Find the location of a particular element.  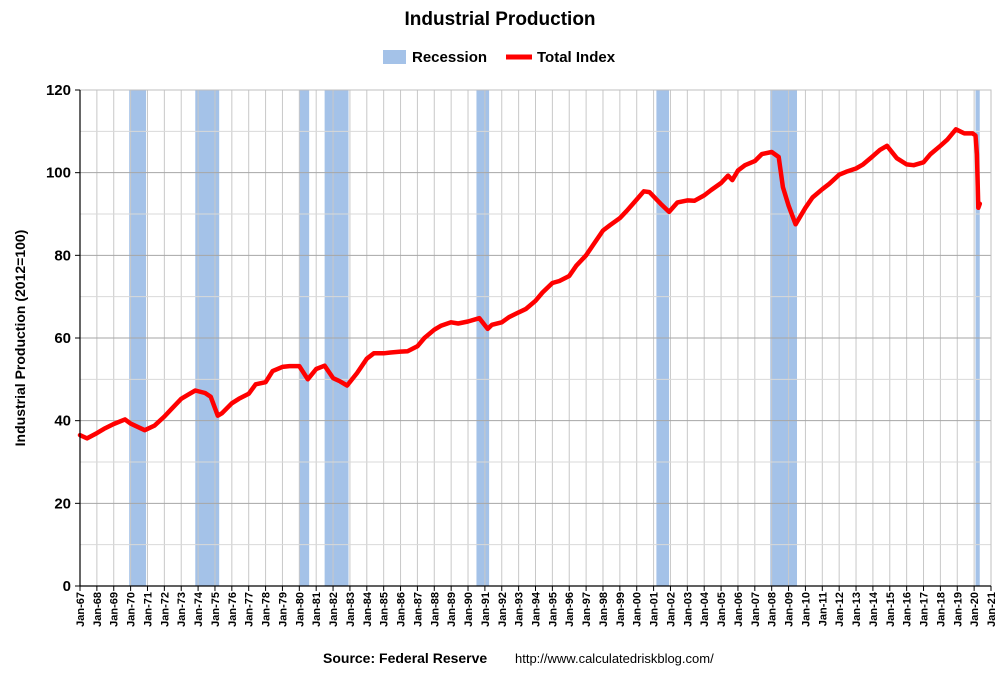

legend-total-index-label: Total Index is located at coordinates (576, 57).